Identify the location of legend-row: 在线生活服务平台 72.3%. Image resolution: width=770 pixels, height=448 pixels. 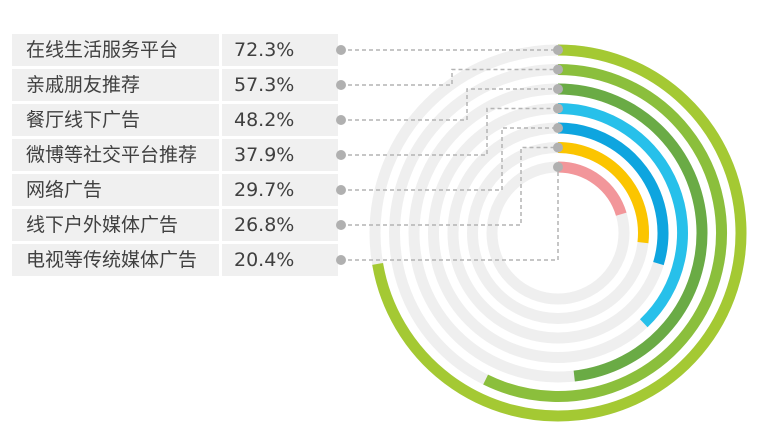
(175, 50).